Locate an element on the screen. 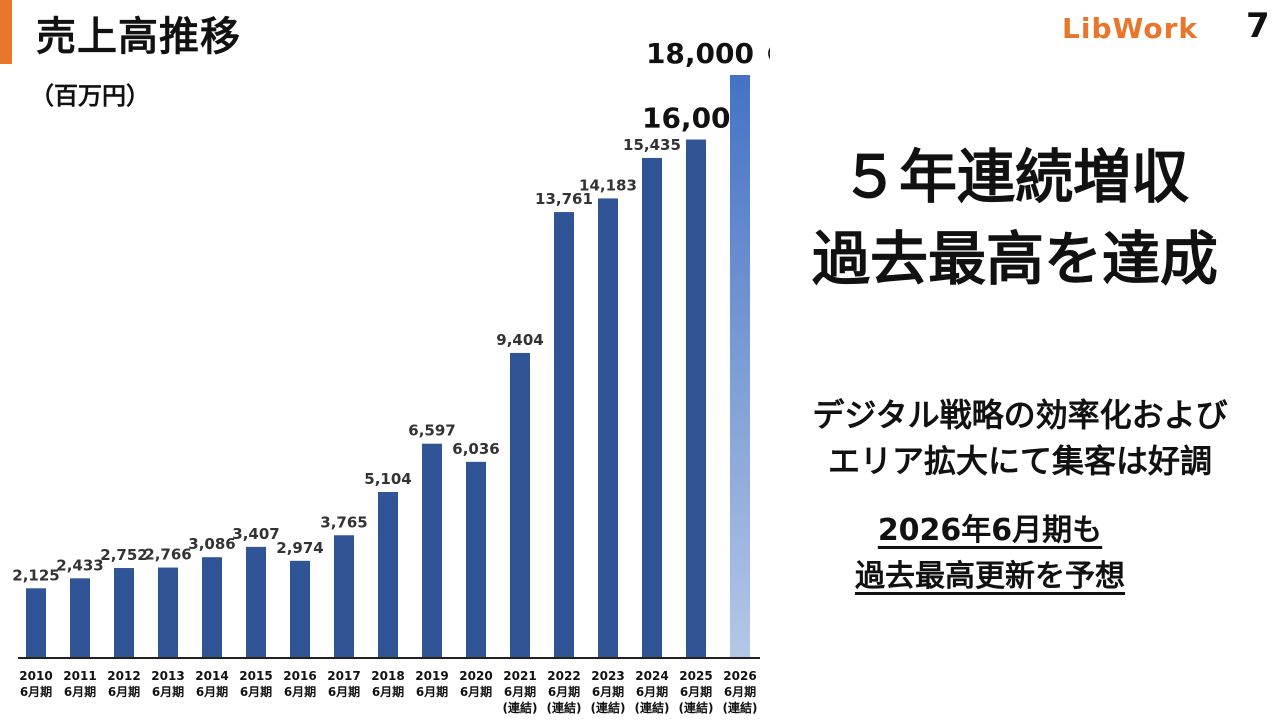  x-tick-year: 2010 is located at coordinates (35, 676).